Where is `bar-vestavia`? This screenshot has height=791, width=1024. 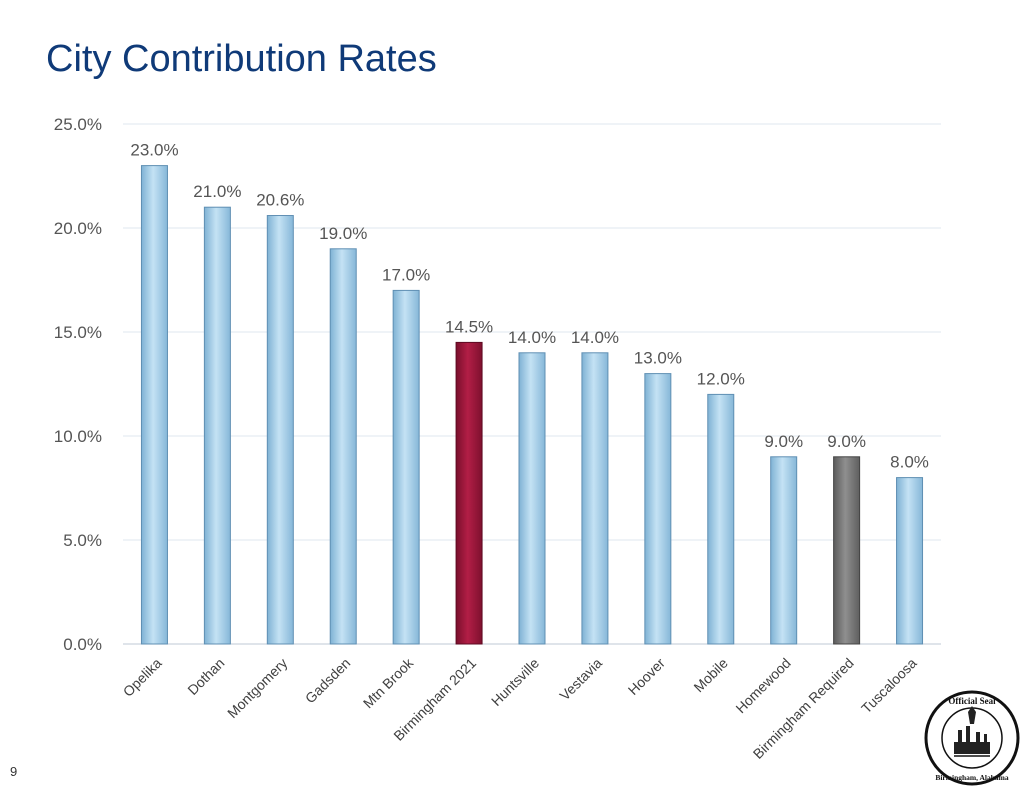 bar-vestavia is located at coordinates (595, 498).